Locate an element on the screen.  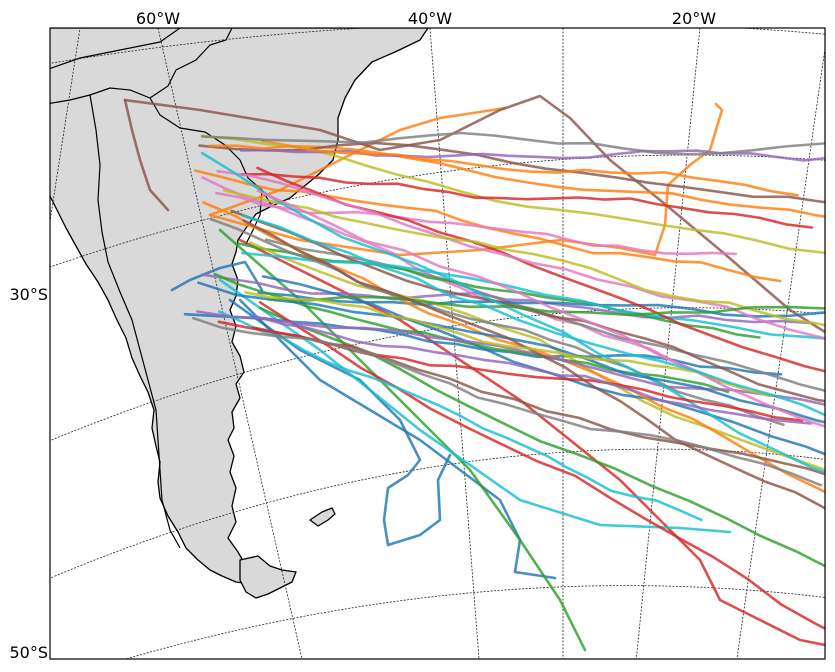
lon-label-20w: 20°W is located at coordinates (694, 18).